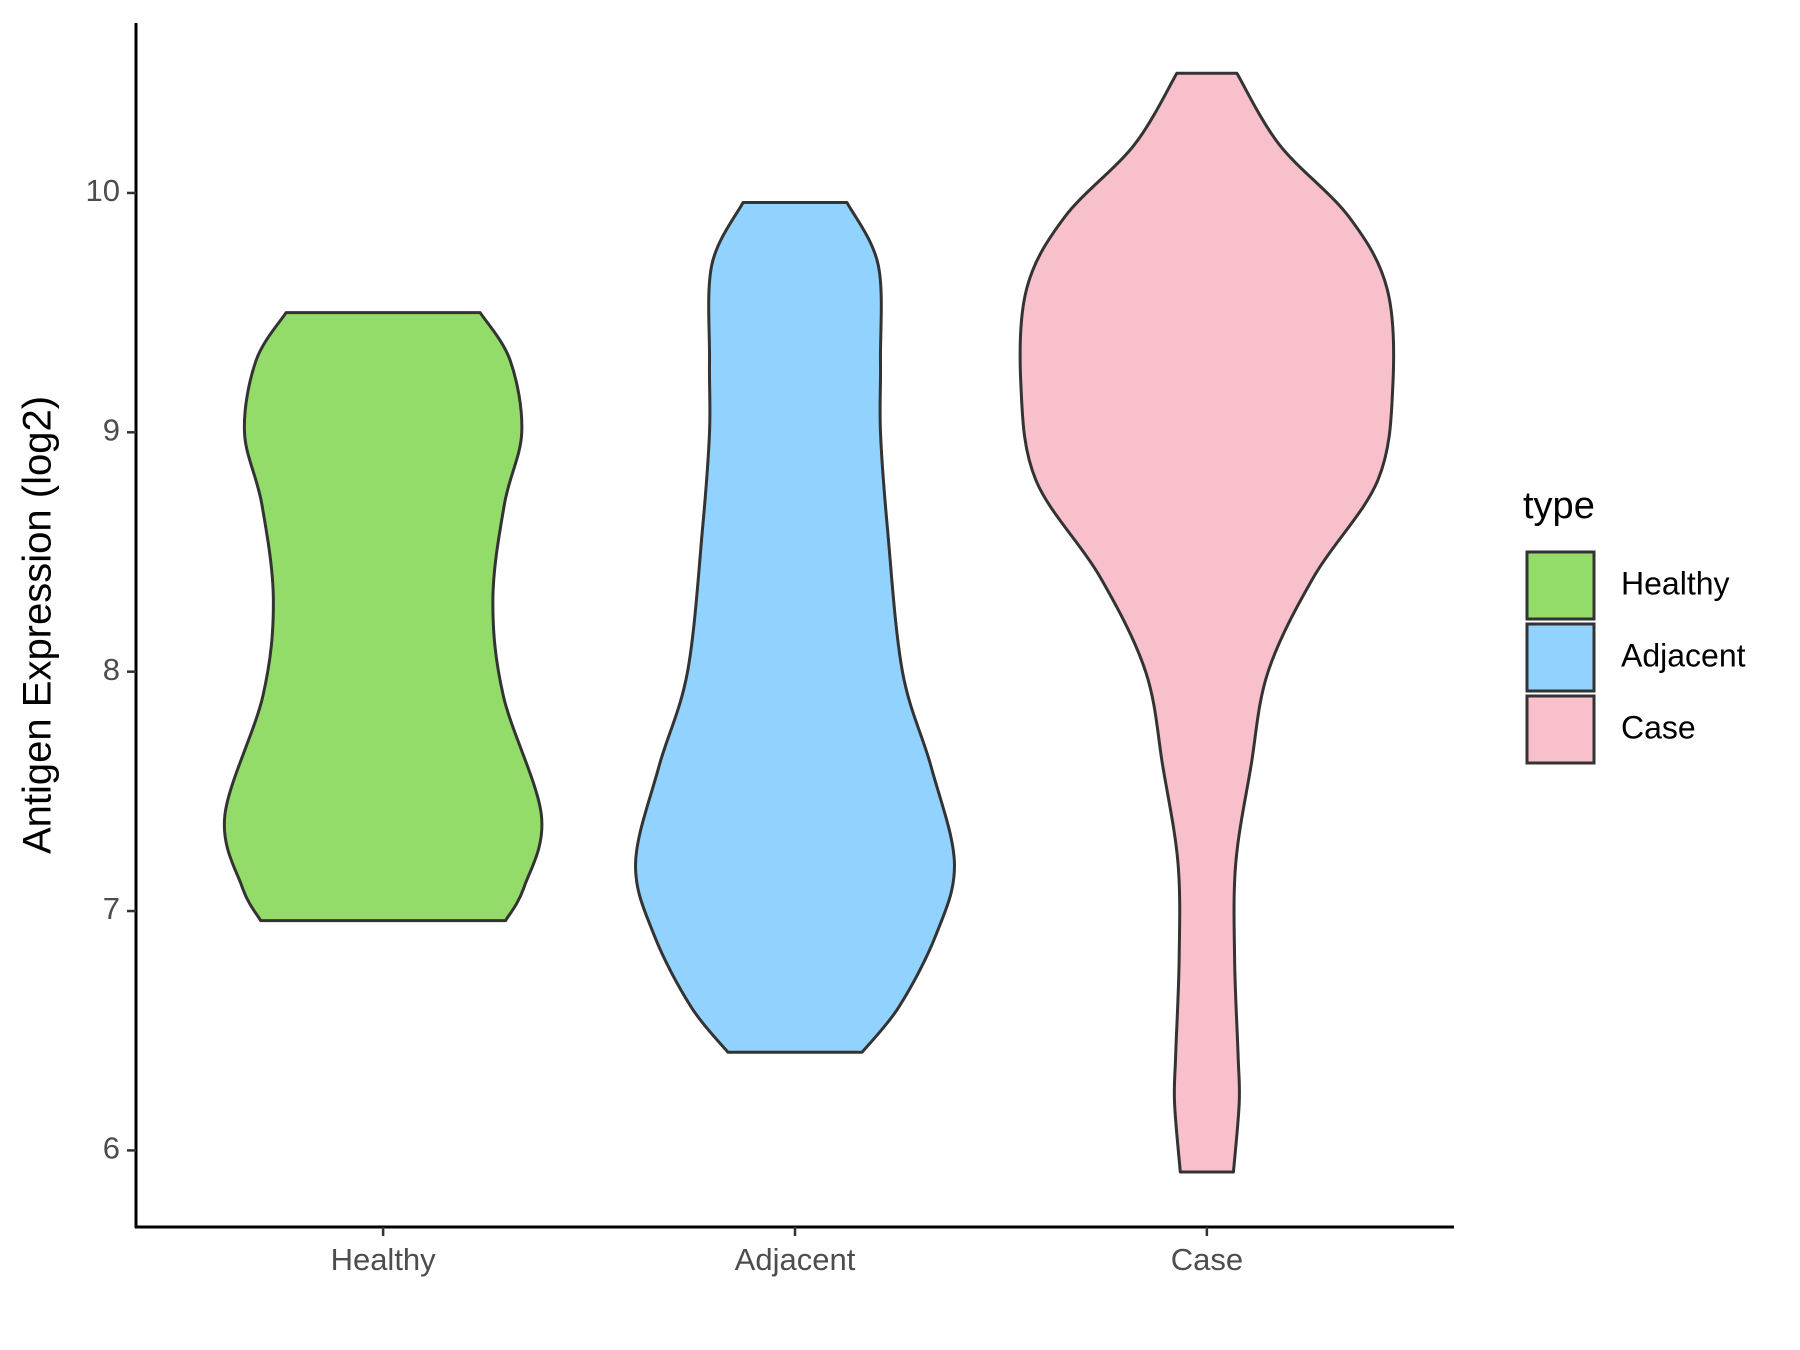 The width and height of the screenshot is (1800, 1350). I want to click on legend-label: Case, so click(1658, 727).